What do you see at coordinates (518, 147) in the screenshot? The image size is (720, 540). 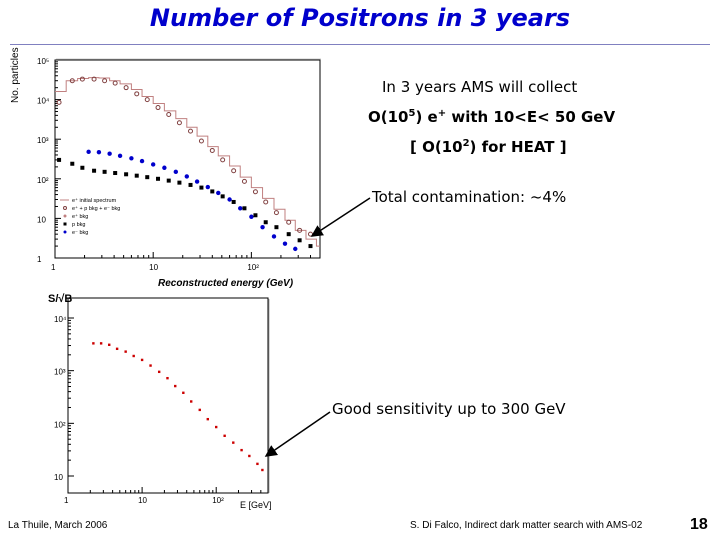 I see `heat-suffix: ) for HEAT ]` at bounding box center [518, 147].